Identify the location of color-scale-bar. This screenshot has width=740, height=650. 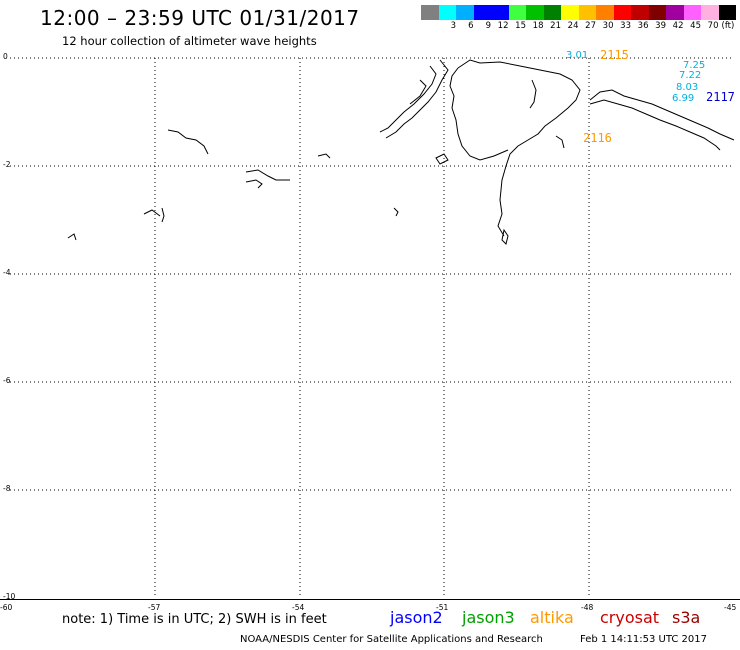
(578, 12).